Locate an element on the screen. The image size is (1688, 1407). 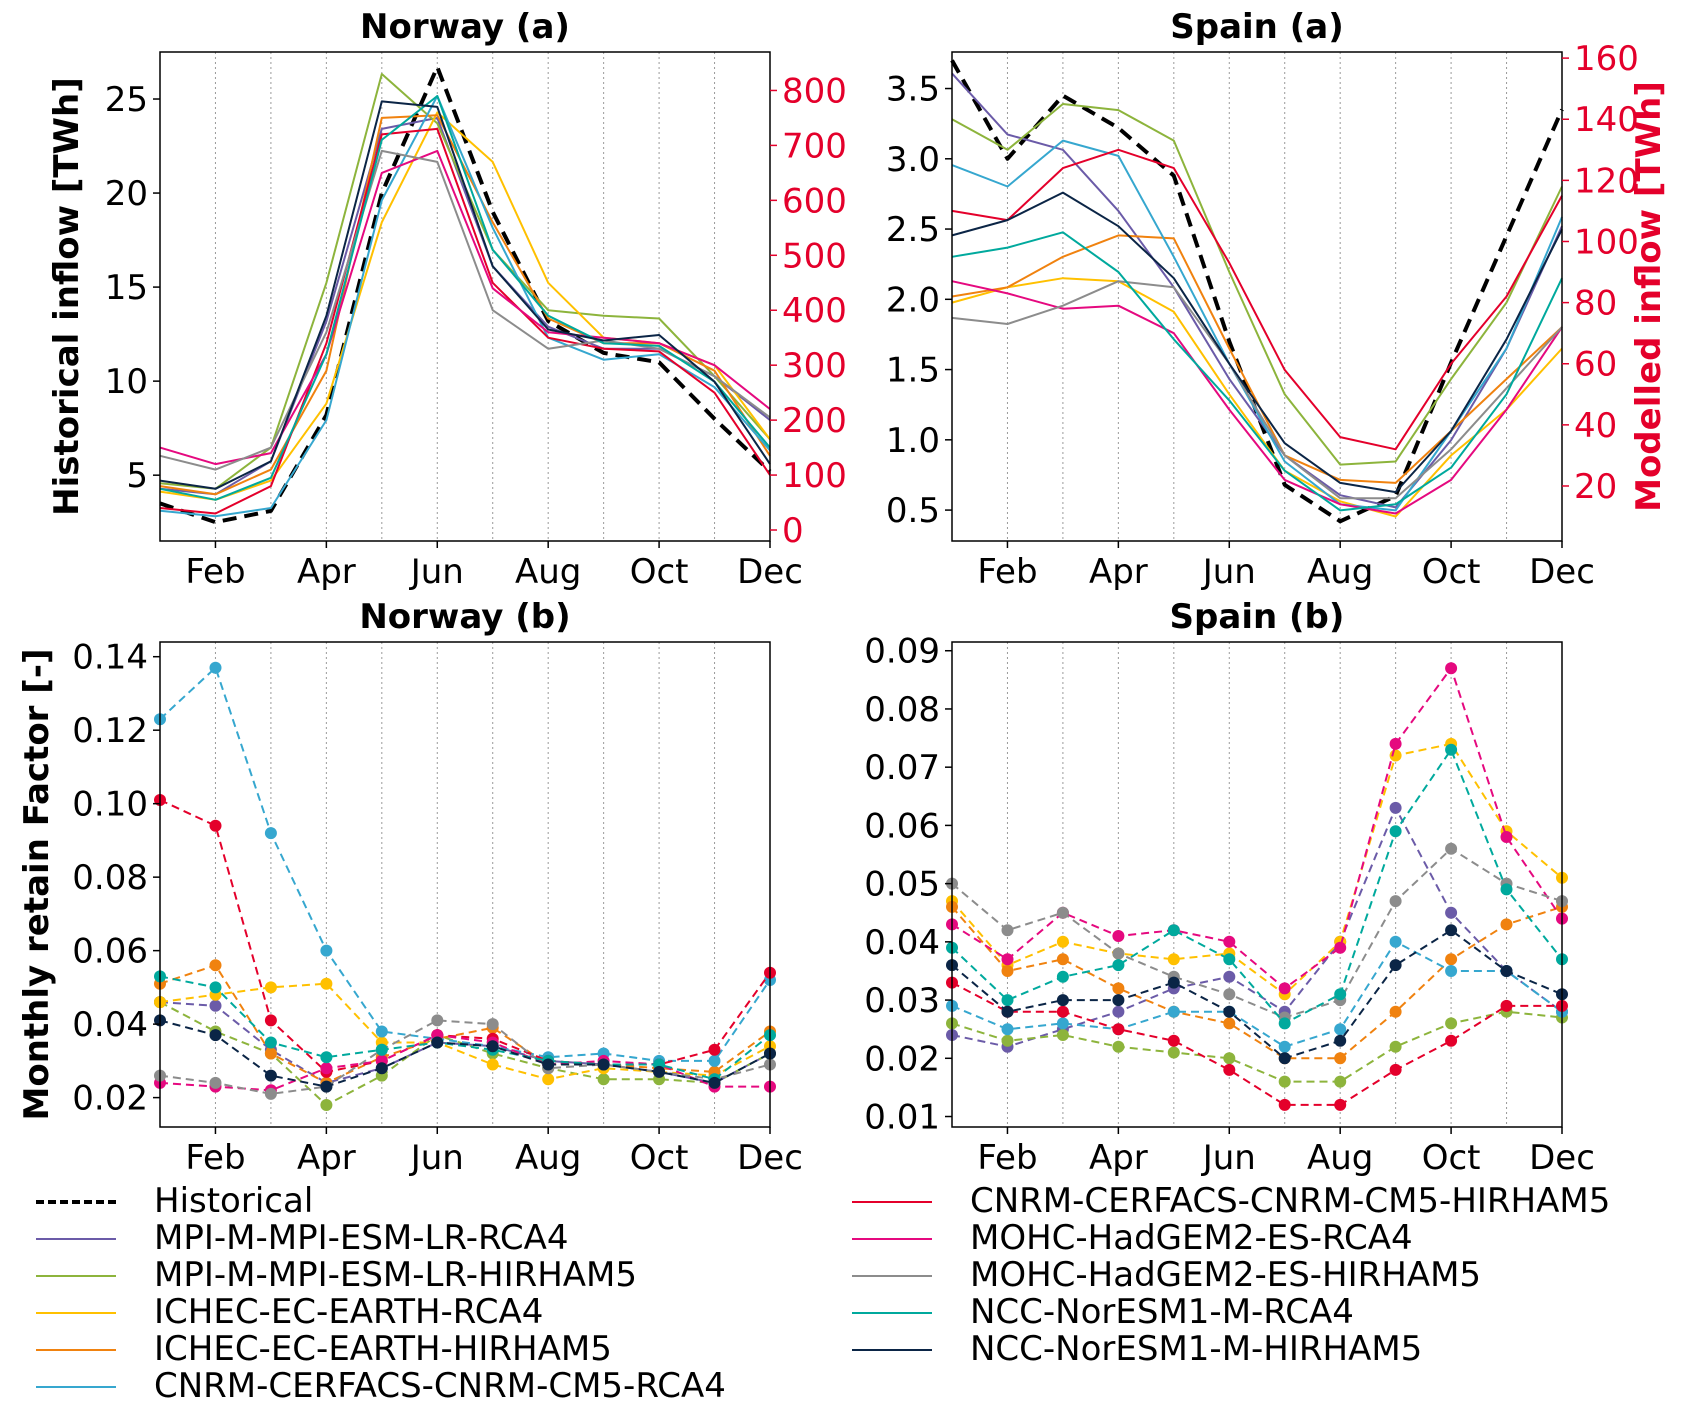
panel-title: Norway (a) is located at coordinates (465, 27).